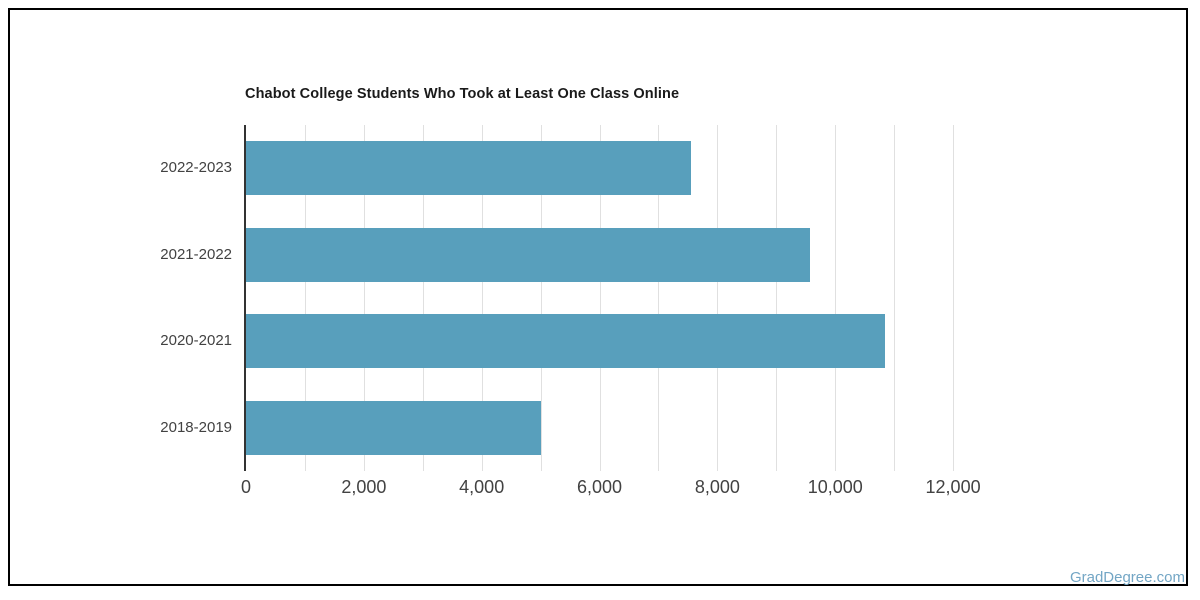 This screenshot has width=1200, height=600. What do you see at coordinates (717, 487) in the screenshot?
I see `x-axis-tick-label: 8,000` at bounding box center [717, 487].